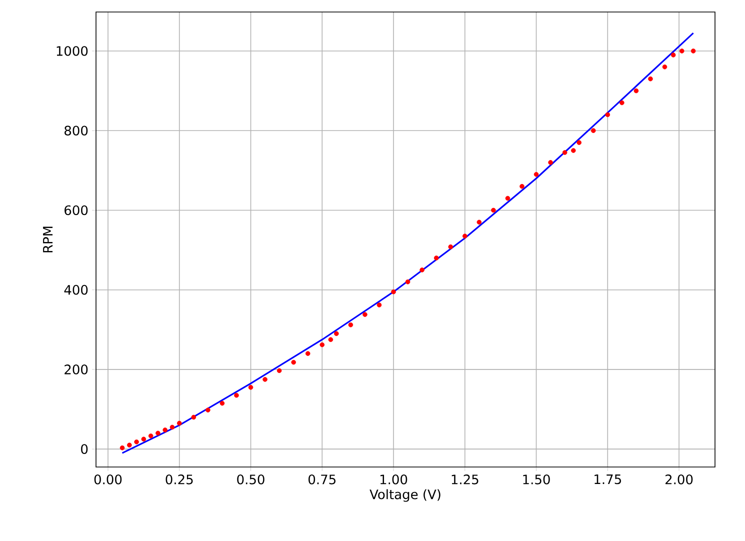 The image size is (745, 541). I want to click on y-tick-label: 800, so click(76, 131).